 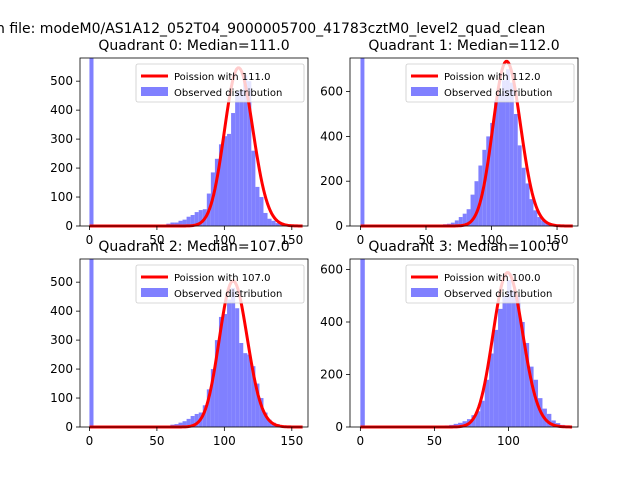 I want to click on legend-label-poisson: Poission with 112.0, so click(x=492, y=77).